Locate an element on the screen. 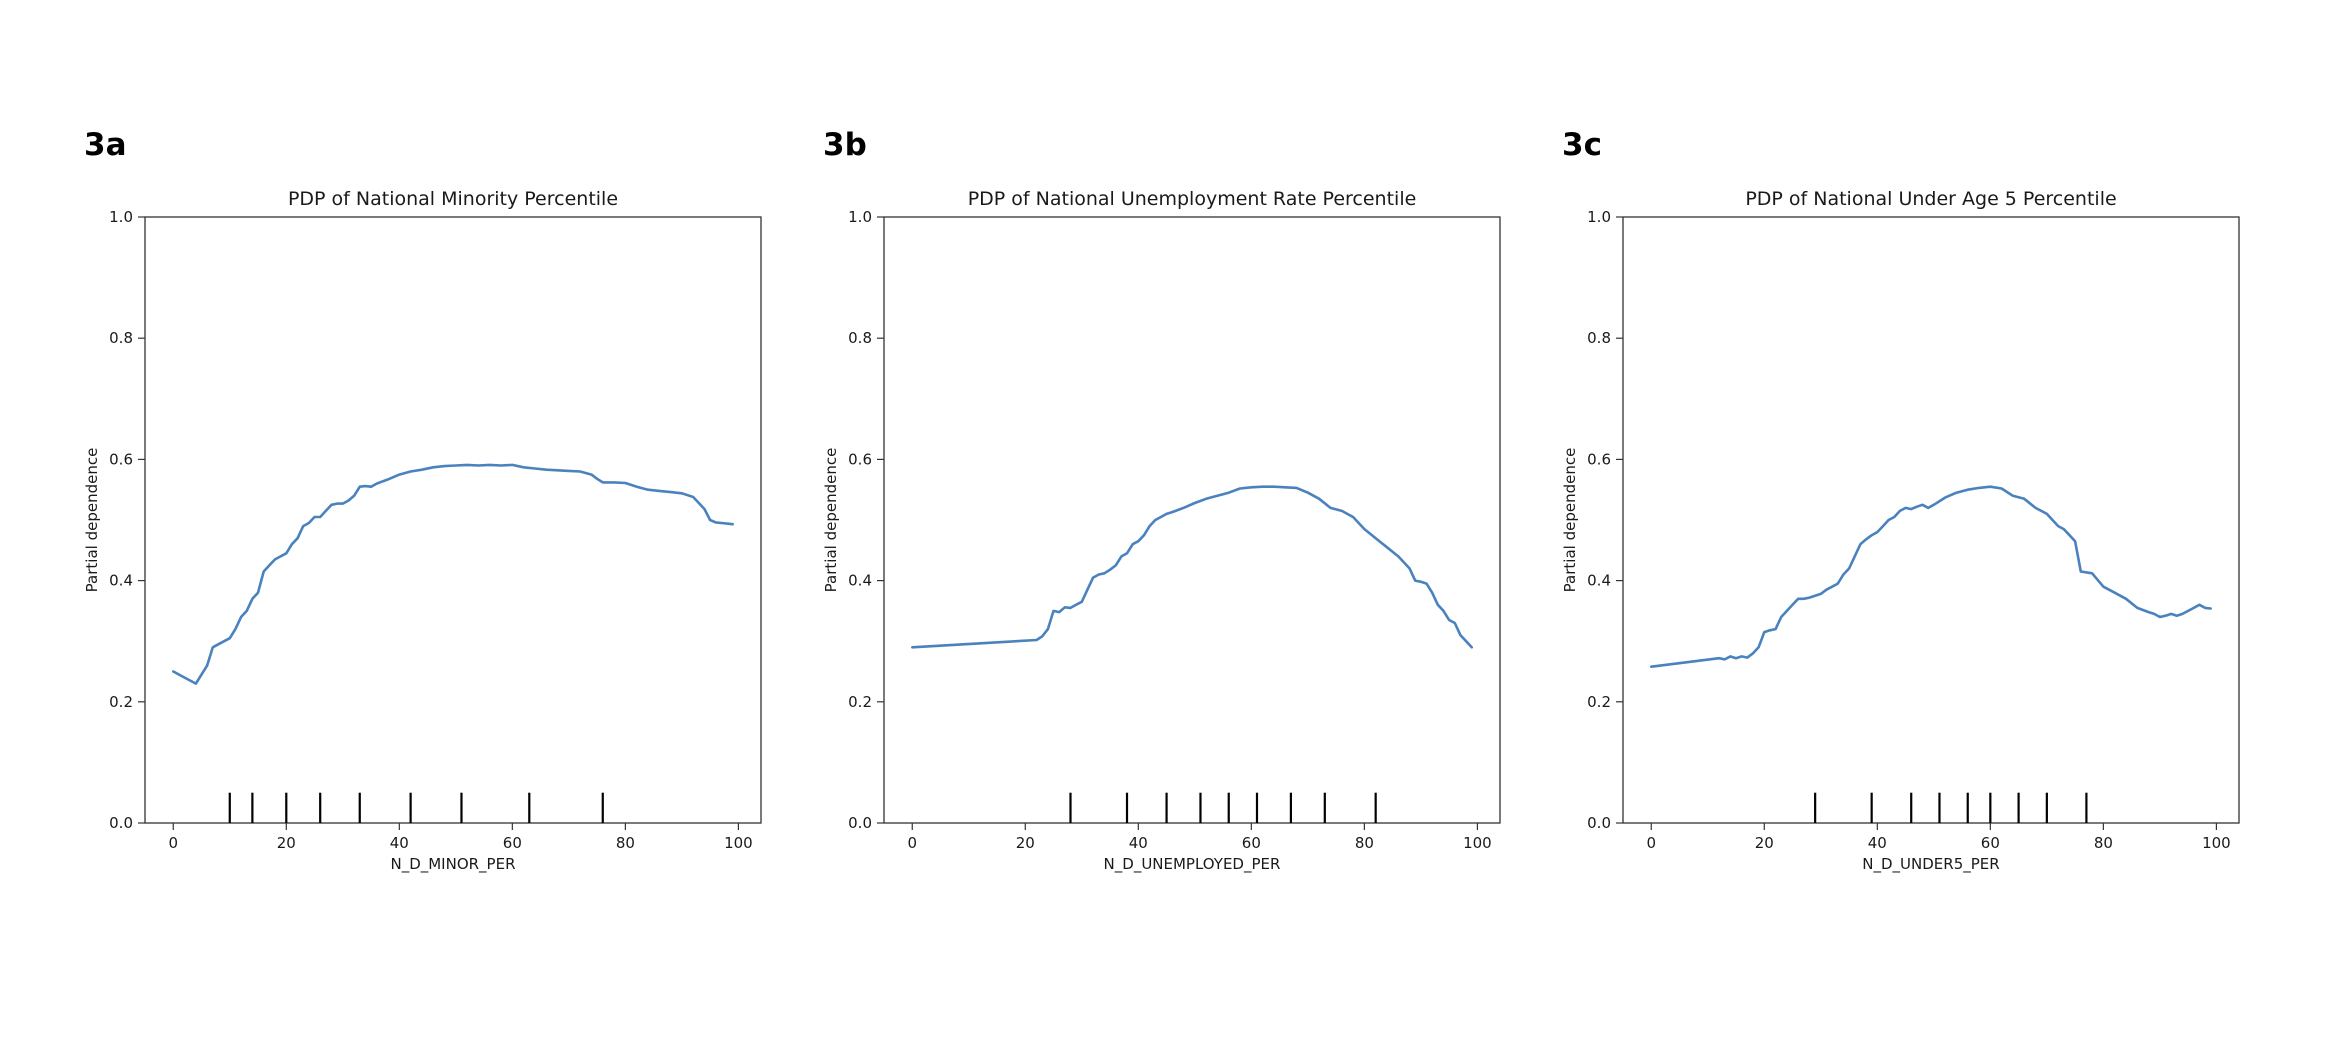 Image resolution: width=2328 pixels, height=1048 pixels. x-axis-label: N_D_UNDER5_PER is located at coordinates (1930, 864).